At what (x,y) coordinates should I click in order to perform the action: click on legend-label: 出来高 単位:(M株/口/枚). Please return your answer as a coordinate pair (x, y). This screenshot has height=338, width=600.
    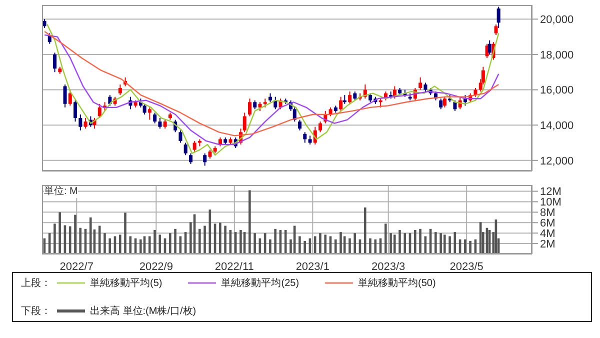
    Looking at the image, I should click on (143, 311).